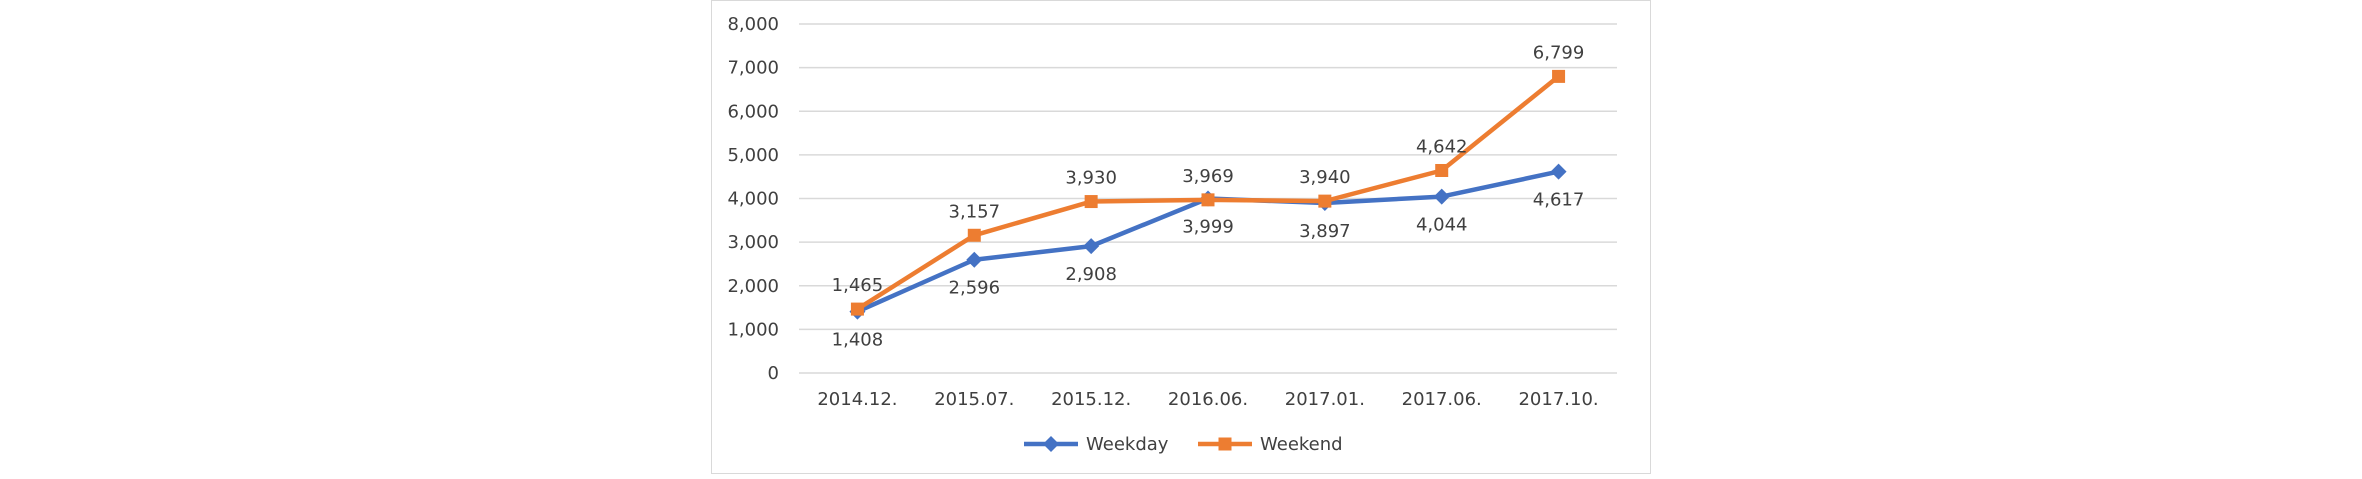  Describe the element at coordinates (1442, 146) in the screenshot. I see `data-label-weekend: 4,642` at that location.